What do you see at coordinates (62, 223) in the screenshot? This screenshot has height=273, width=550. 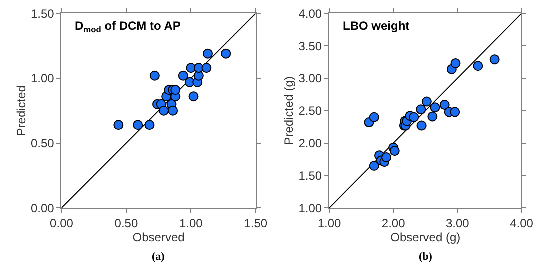 I see `x-tick-label: 0.00` at bounding box center [62, 223].